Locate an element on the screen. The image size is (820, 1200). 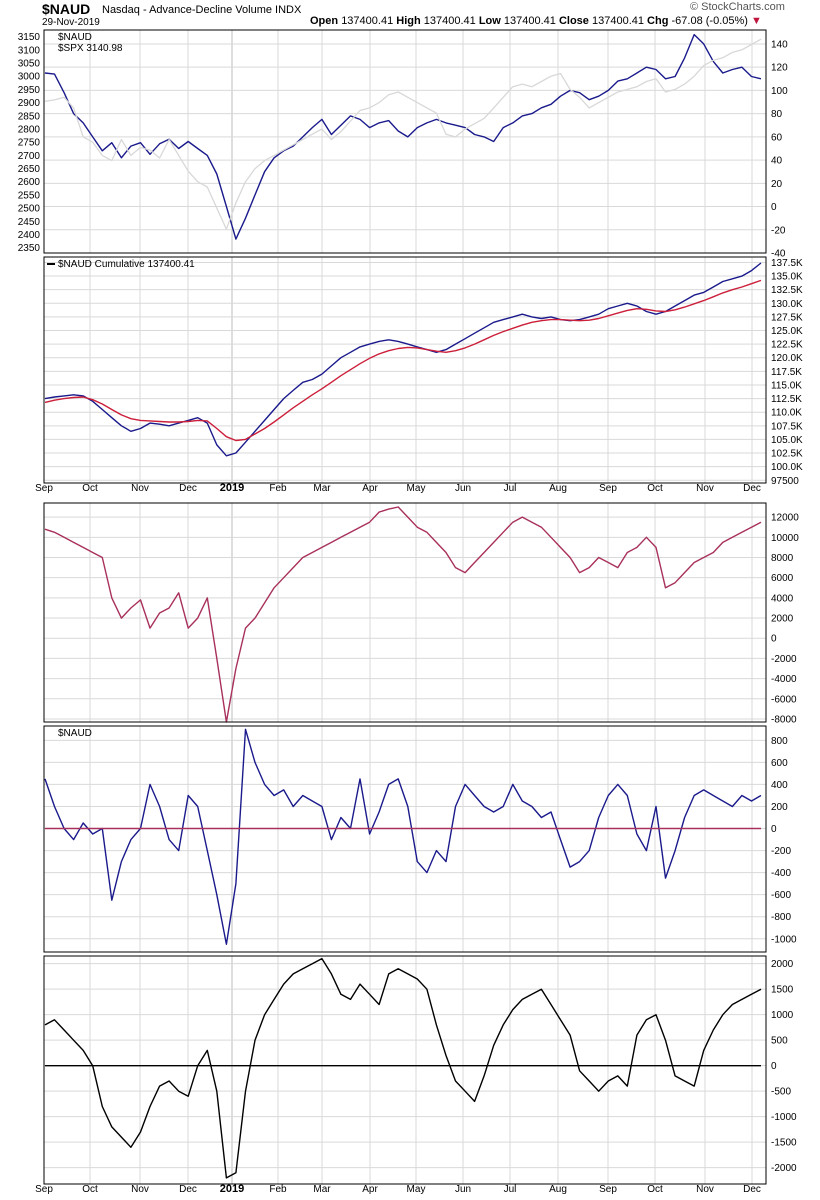
right-axis-tick-label: 800 is located at coordinates (779, 741).